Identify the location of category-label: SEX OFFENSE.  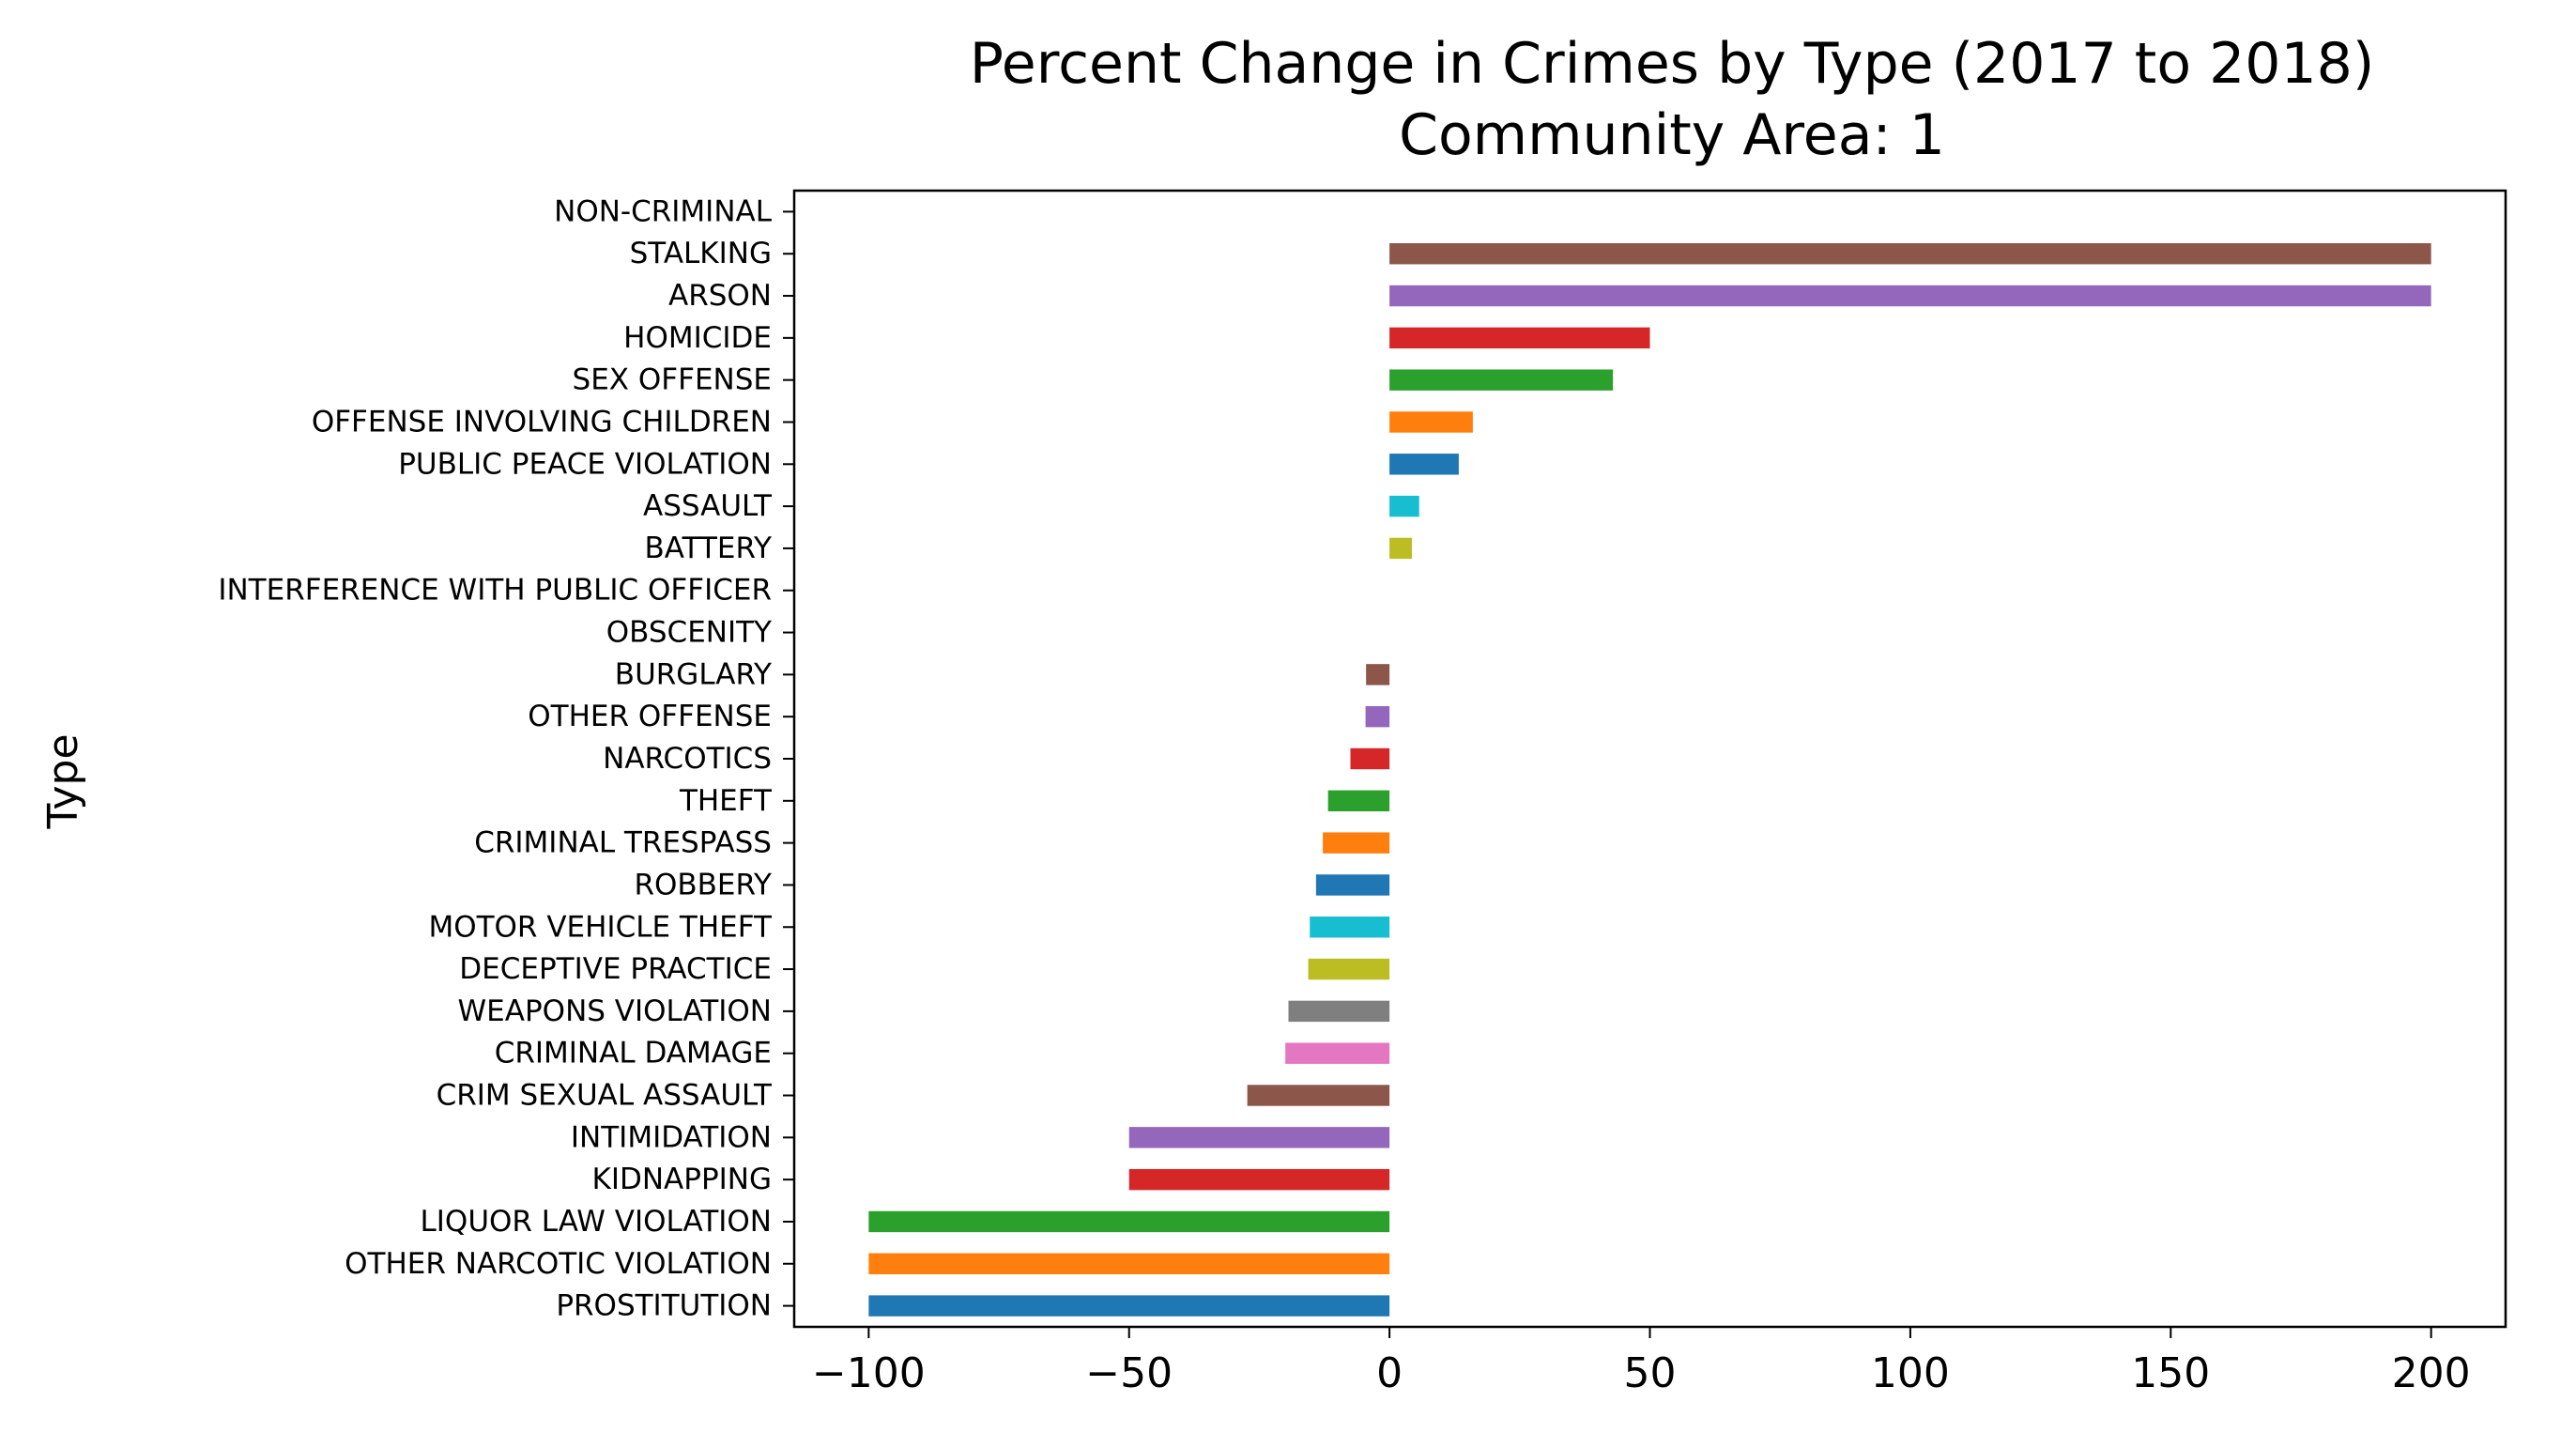
(673, 380).